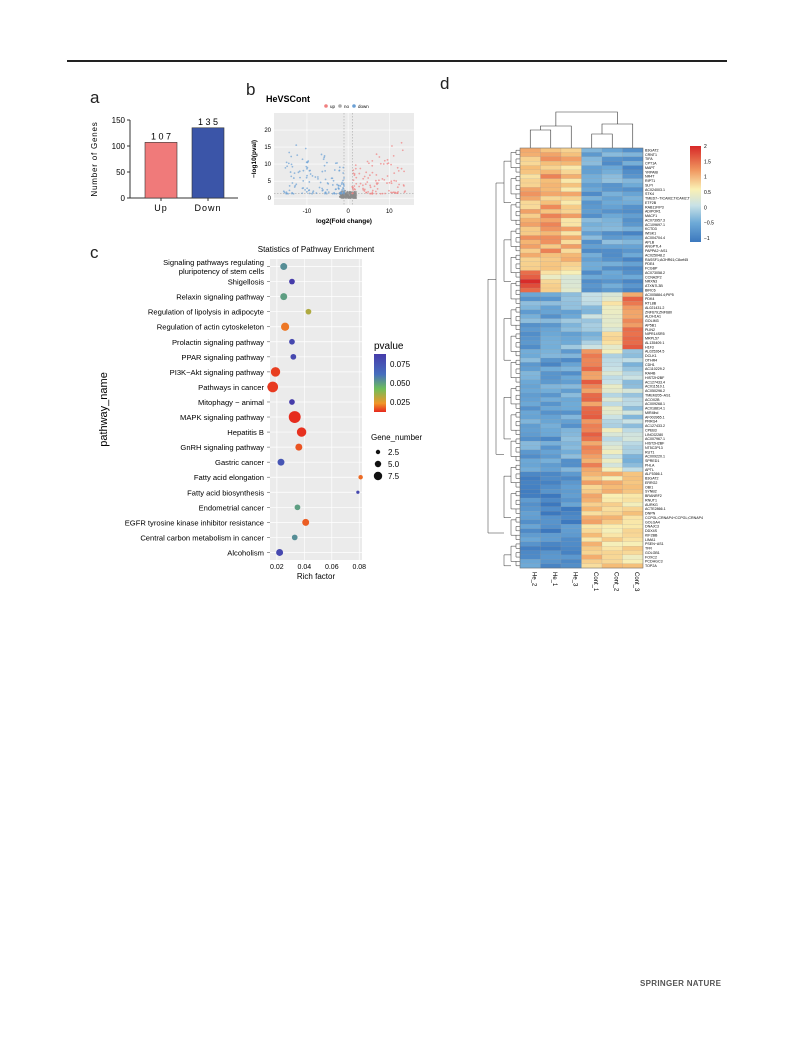 The height and width of the screenshot is (1053, 793). What do you see at coordinates (655, 369) in the screenshot?
I see `gene-label: AC110229.2` at bounding box center [655, 369].